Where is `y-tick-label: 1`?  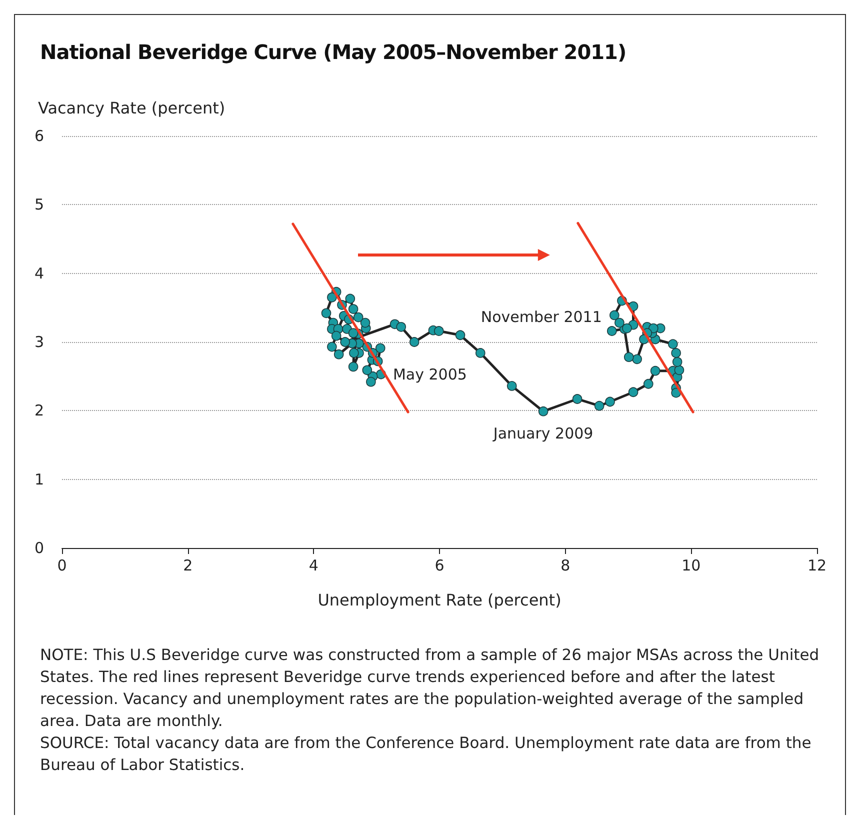
y-tick-label: 1 is located at coordinates (39, 479).